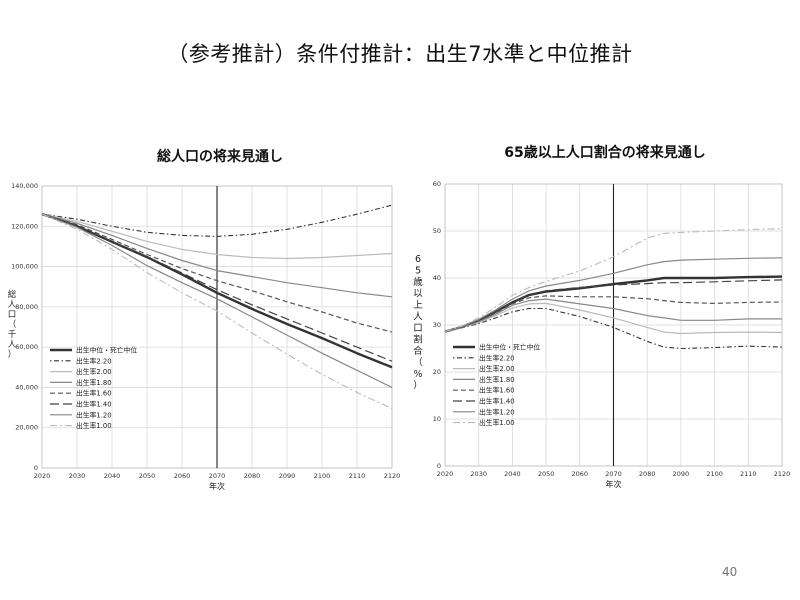  Describe the element at coordinates (24, 186) in the screenshot. I see `y-tick-label: 140,000` at that location.